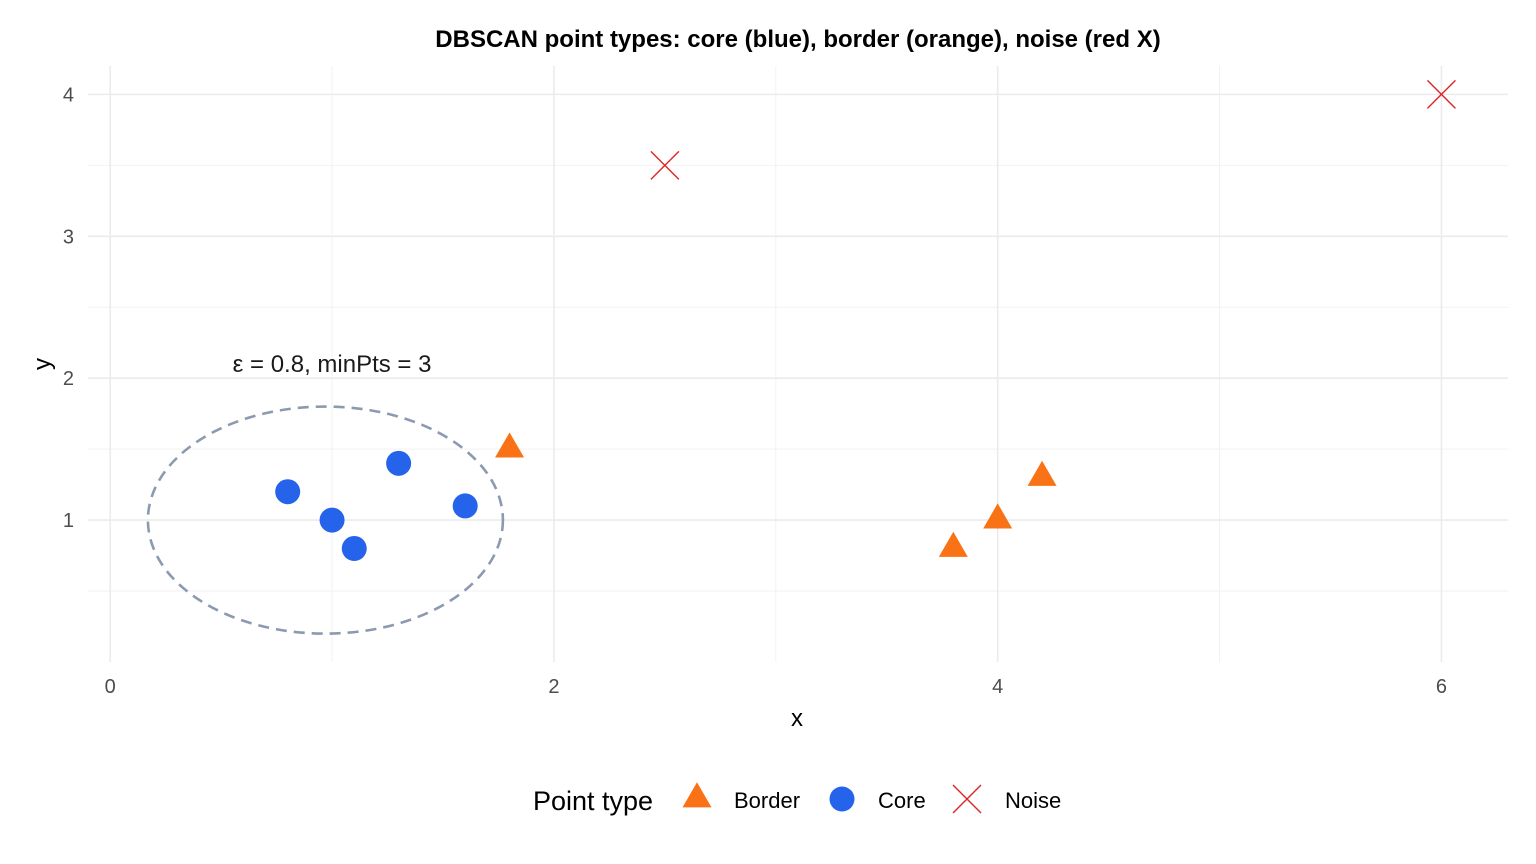 The height and width of the screenshot is (864, 1536). I want to click on legend-label-border: Border, so click(767, 800).